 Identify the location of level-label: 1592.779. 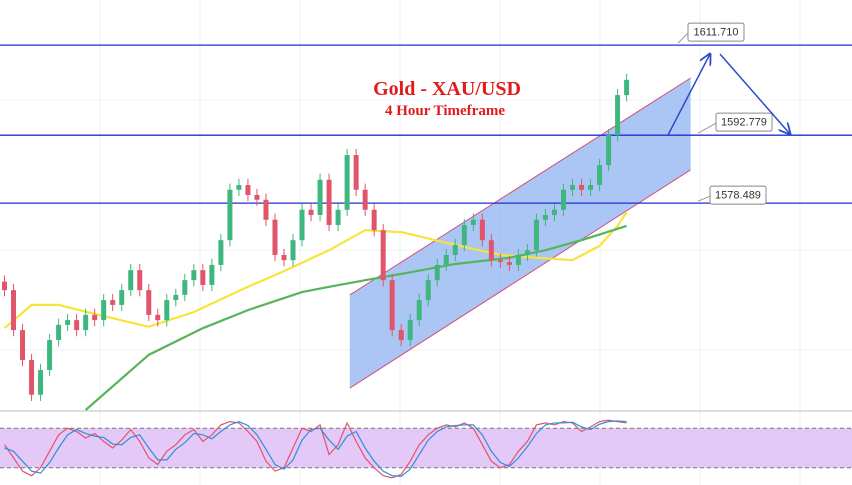
(744, 123).